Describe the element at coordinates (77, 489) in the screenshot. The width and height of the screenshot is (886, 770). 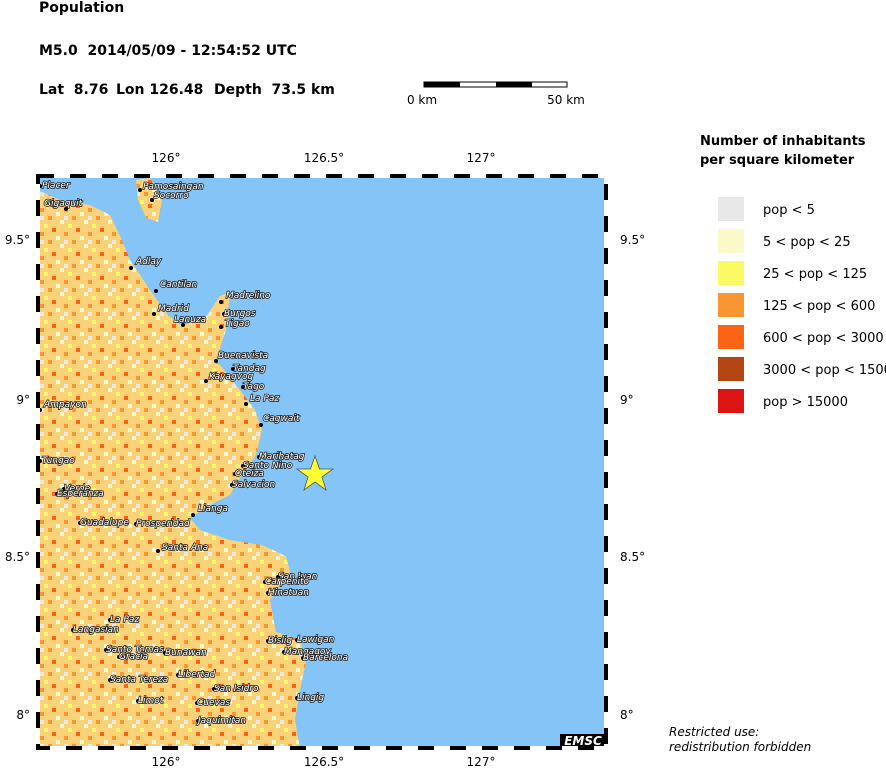
I see `place-label: Verde` at that location.